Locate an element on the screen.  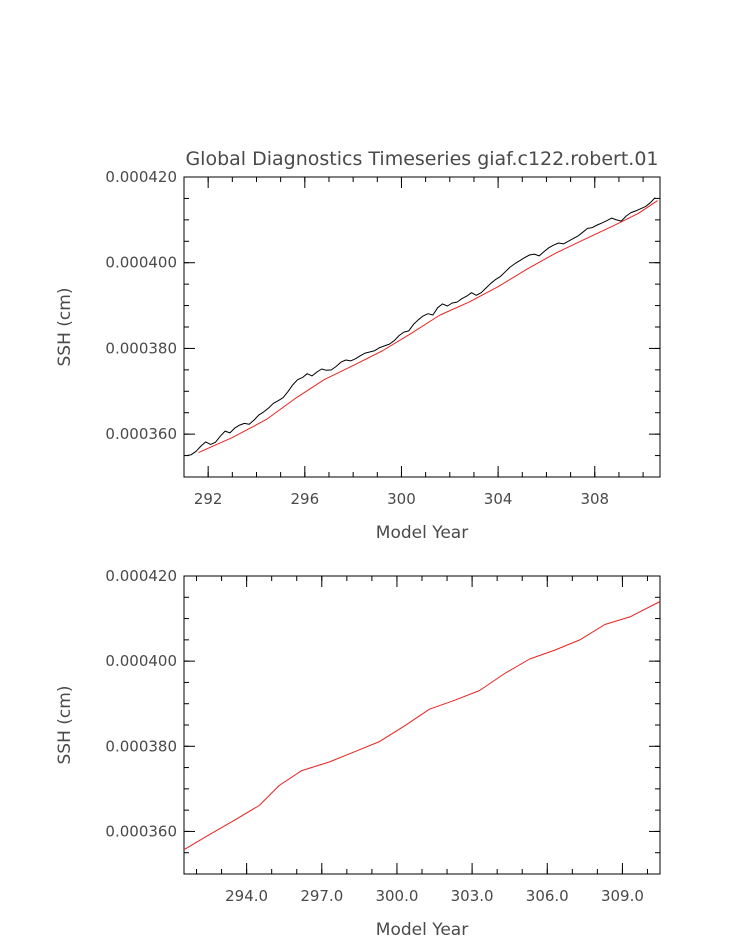
x-tick-label: 306.0 is located at coordinates (547, 896).